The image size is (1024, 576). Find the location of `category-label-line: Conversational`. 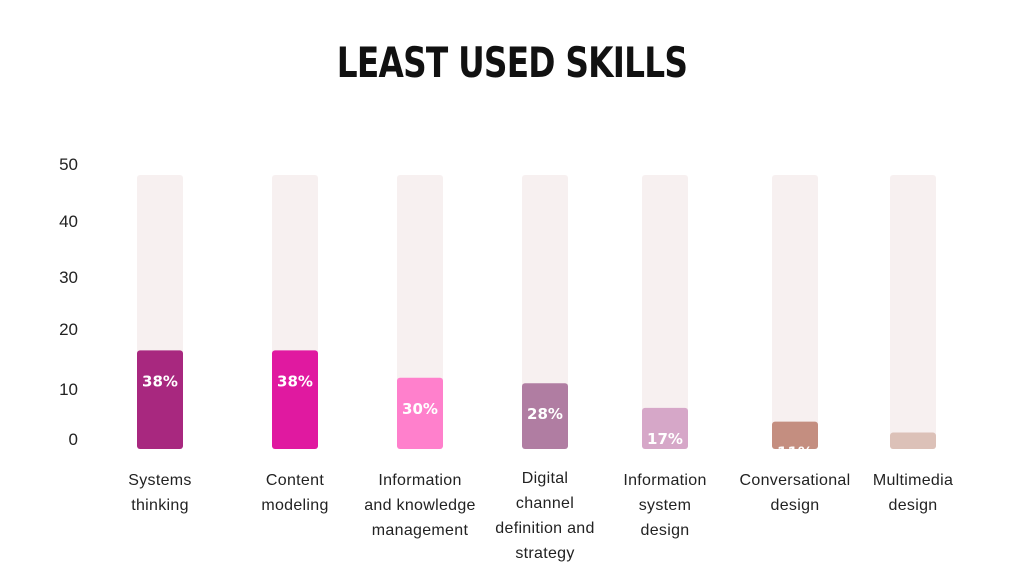

category-label-line: Conversational is located at coordinates (795, 480).